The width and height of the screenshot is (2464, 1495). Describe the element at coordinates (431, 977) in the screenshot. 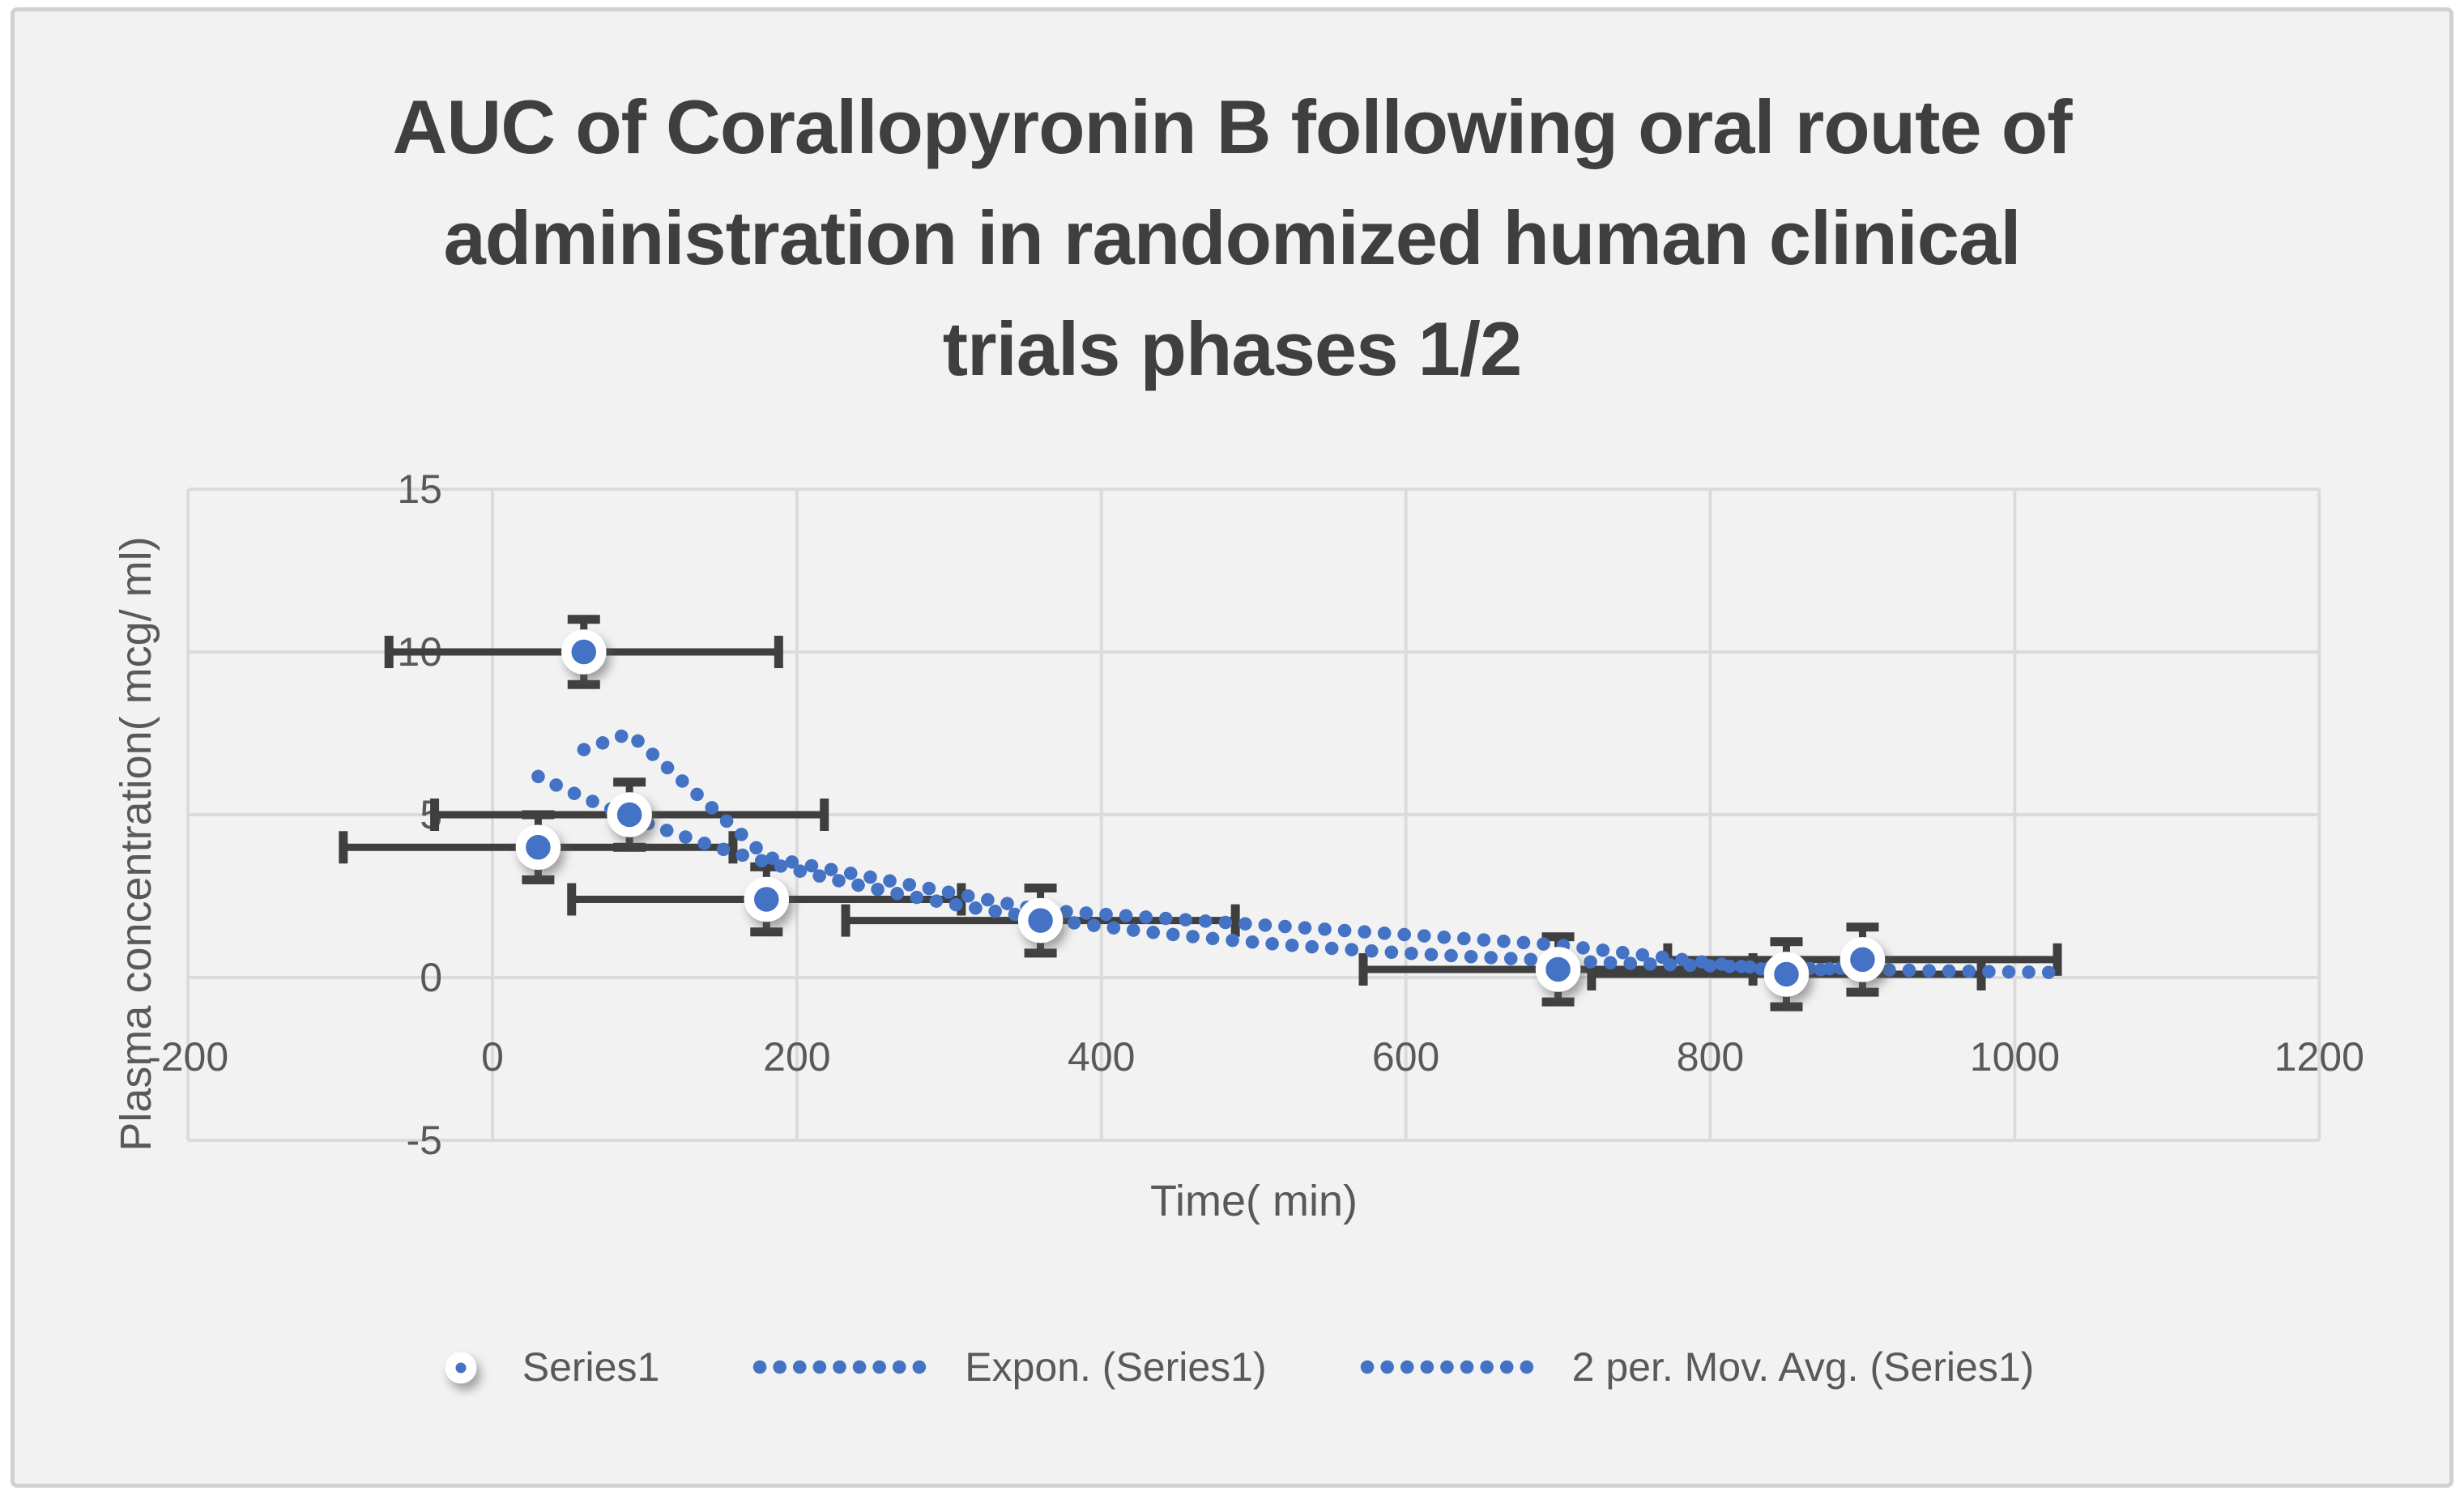

I see `y-tick-label: 0` at that location.